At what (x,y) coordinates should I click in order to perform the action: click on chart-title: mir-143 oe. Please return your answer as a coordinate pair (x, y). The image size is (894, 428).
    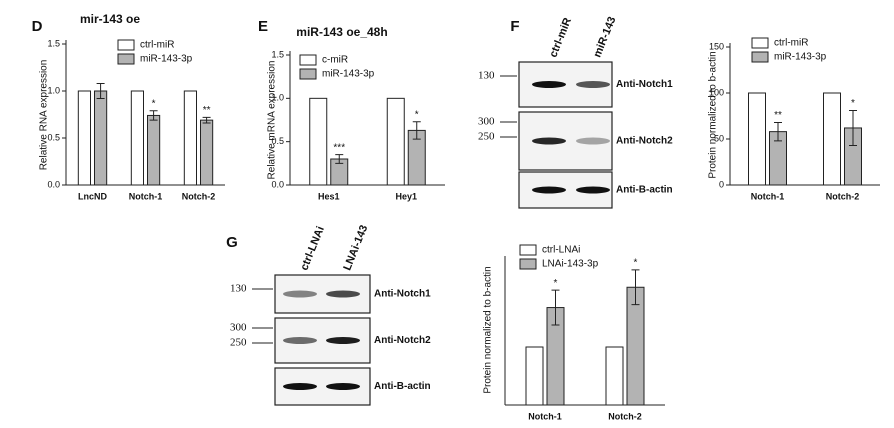
    Looking at the image, I should click on (110, 19).